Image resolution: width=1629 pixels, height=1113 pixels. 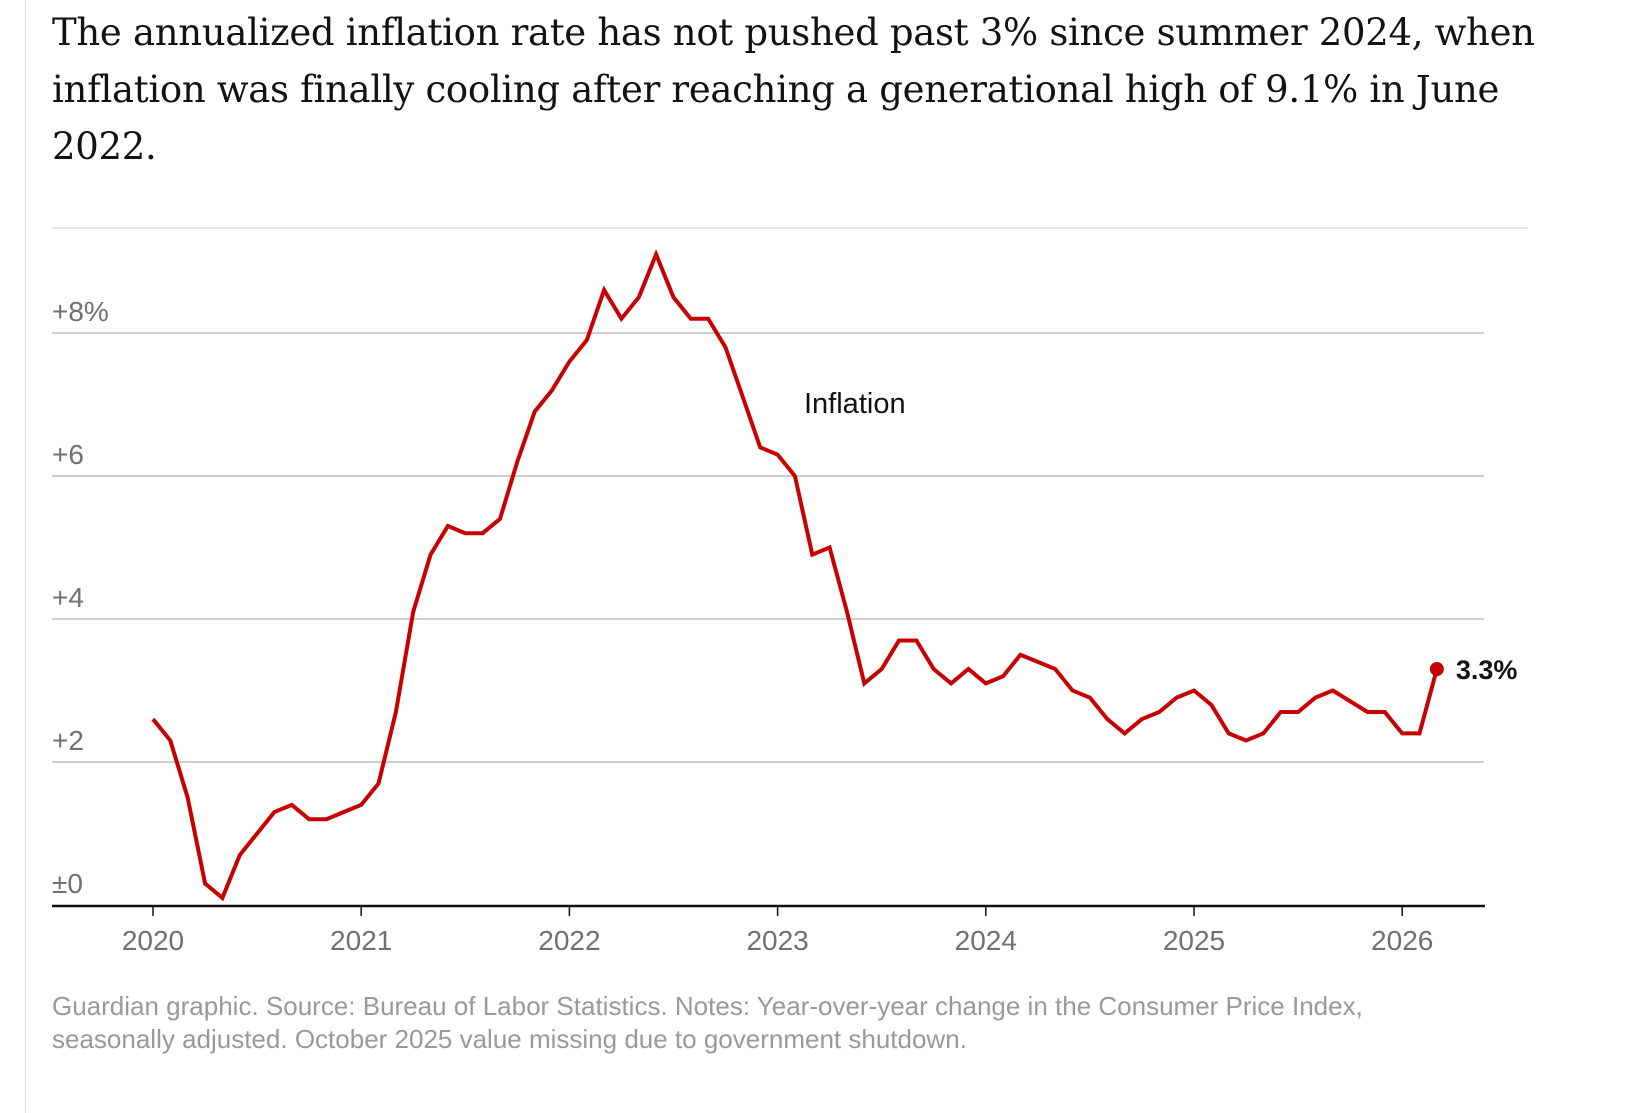 I want to click on x-tick-label: 2020, so click(x=153, y=940).